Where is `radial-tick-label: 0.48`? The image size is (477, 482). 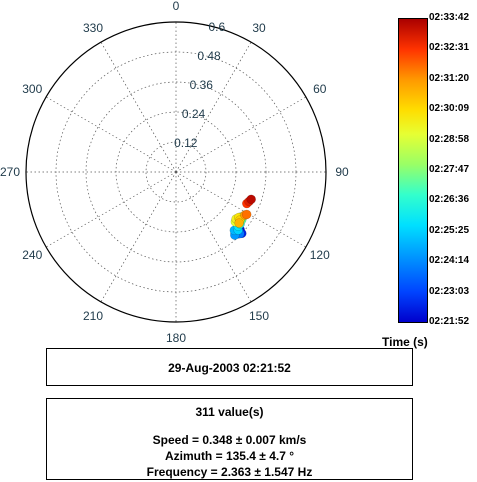
radial-tick-label: 0.48 is located at coordinates (209, 56).